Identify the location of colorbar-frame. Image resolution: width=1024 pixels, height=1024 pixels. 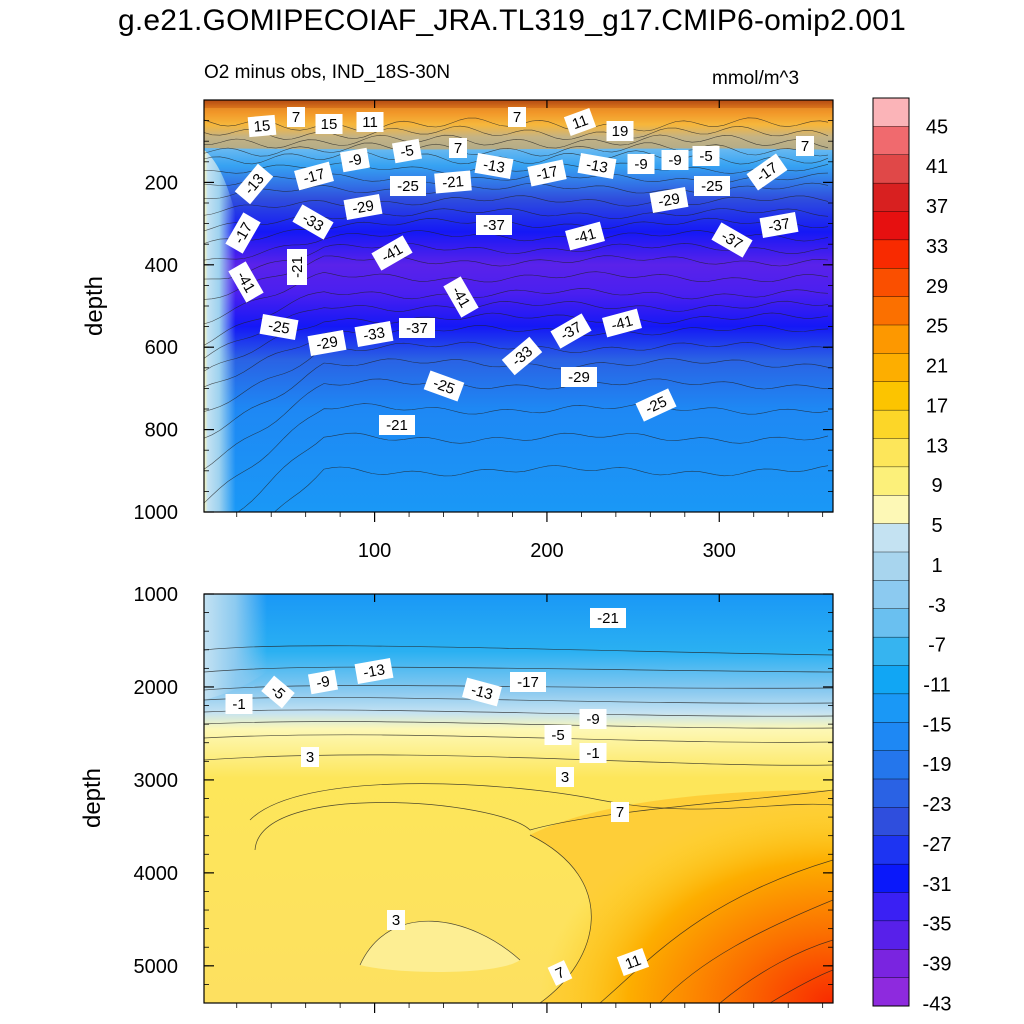
(891, 552).